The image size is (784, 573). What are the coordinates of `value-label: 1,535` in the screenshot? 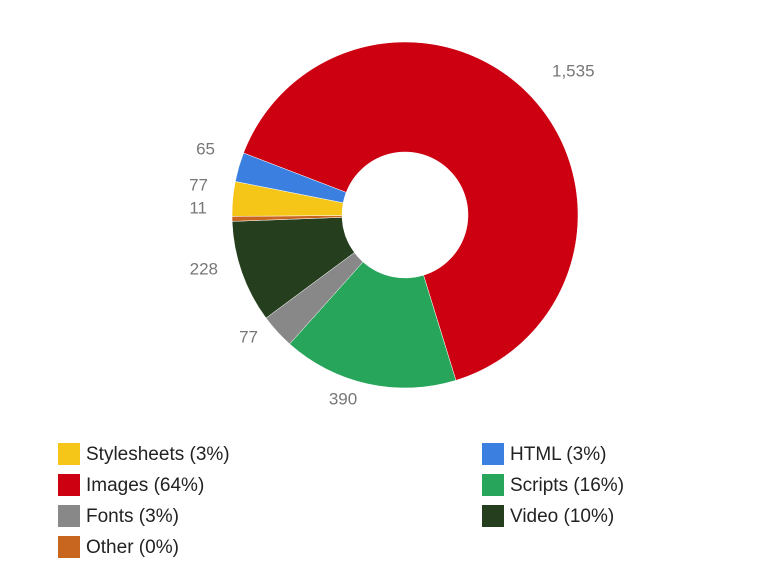 It's located at (573, 70).